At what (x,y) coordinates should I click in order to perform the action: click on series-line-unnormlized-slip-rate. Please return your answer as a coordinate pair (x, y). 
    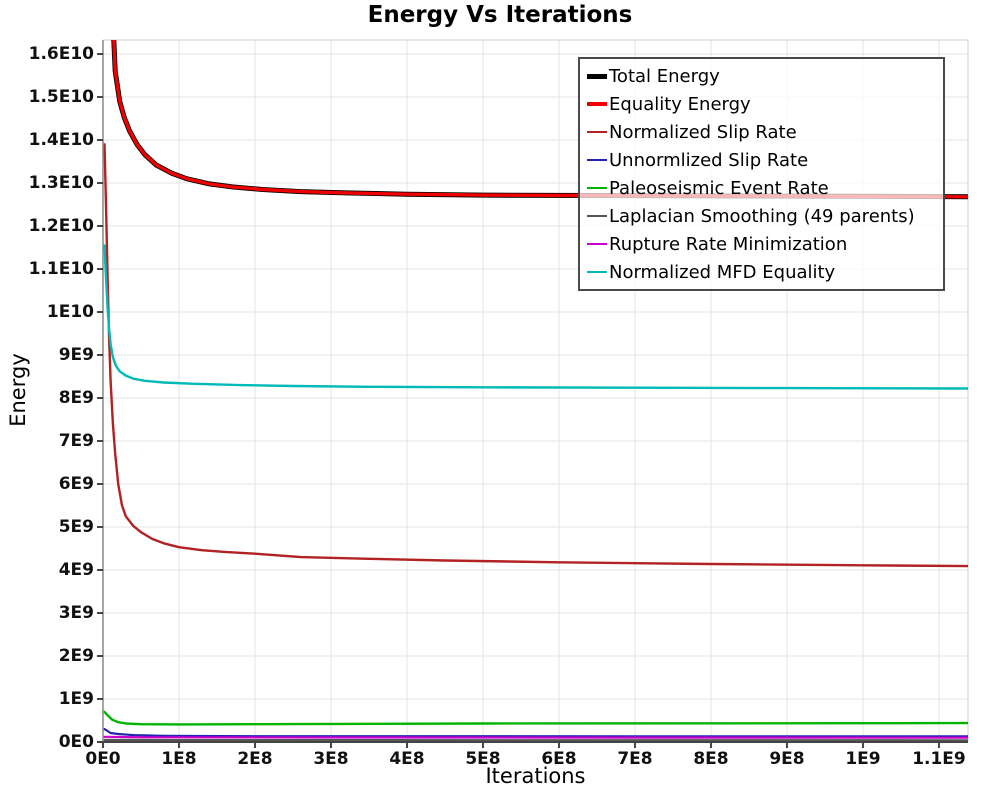
    Looking at the image, I should click on (535, 732).